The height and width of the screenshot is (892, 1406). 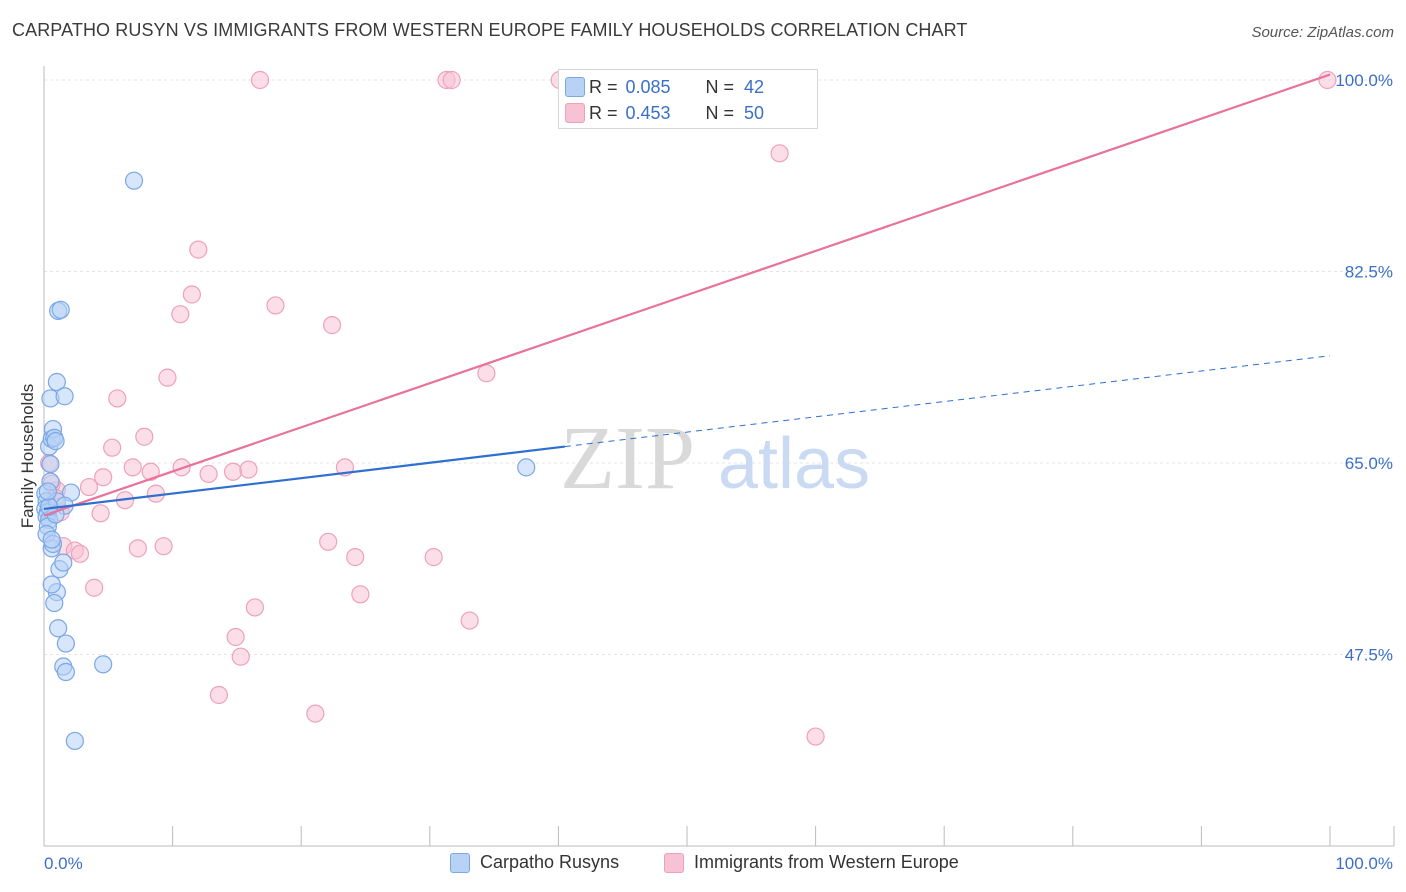 What do you see at coordinates (1369, 655) in the screenshot?
I see `y-tick-label: 47.5%` at bounding box center [1369, 655].